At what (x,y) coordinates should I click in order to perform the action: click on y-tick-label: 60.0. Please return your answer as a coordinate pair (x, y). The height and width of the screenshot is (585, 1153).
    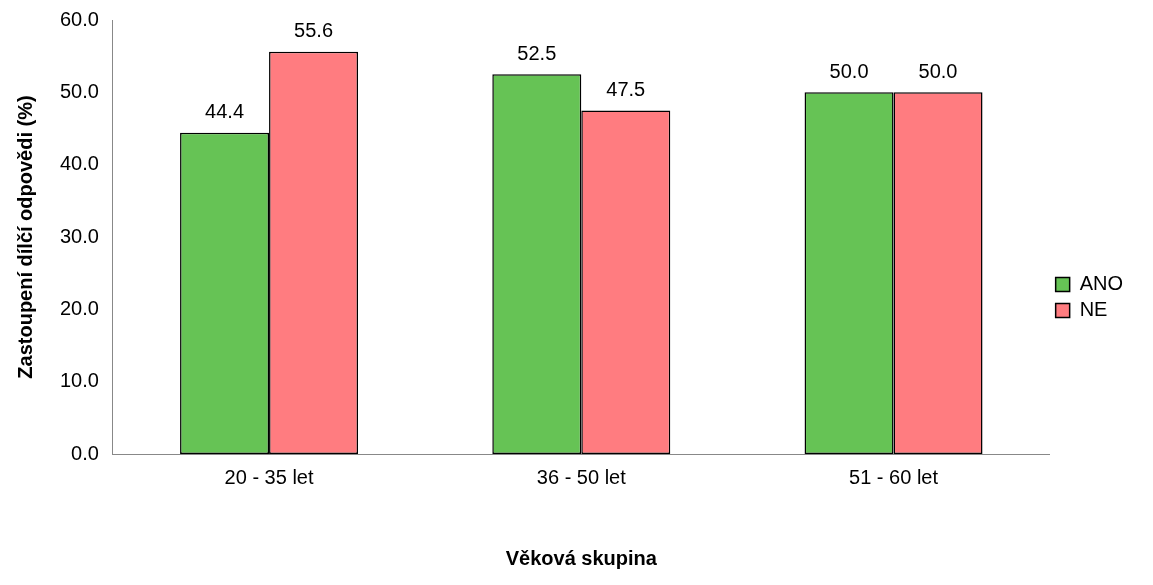
    Looking at the image, I should click on (79, 18).